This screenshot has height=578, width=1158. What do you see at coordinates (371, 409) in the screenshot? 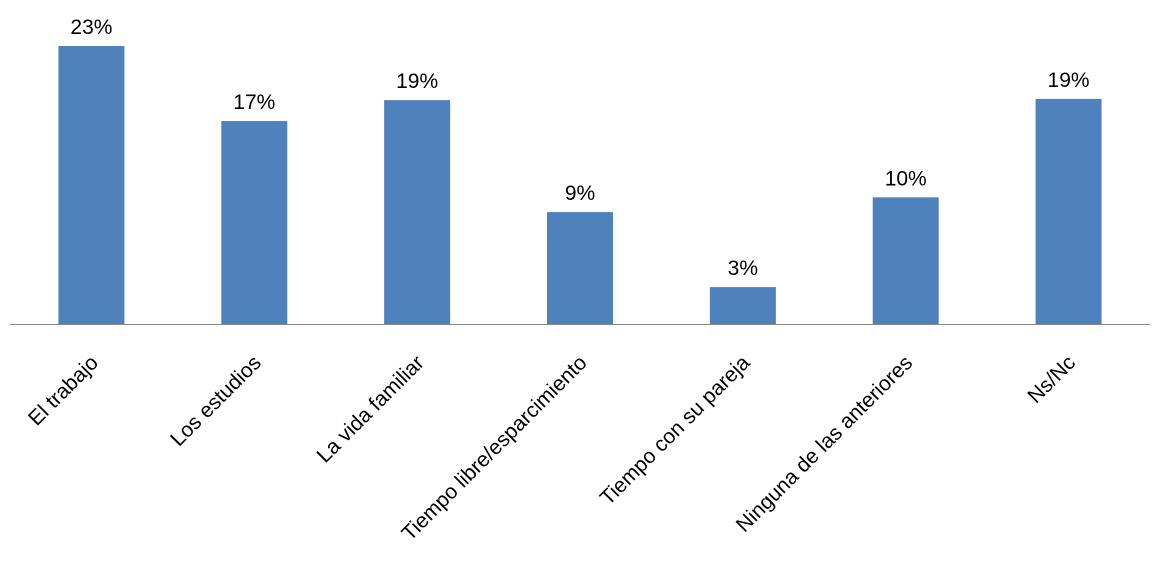
I see `x-tick-label-2: La vida familiar` at bounding box center [371, 409].